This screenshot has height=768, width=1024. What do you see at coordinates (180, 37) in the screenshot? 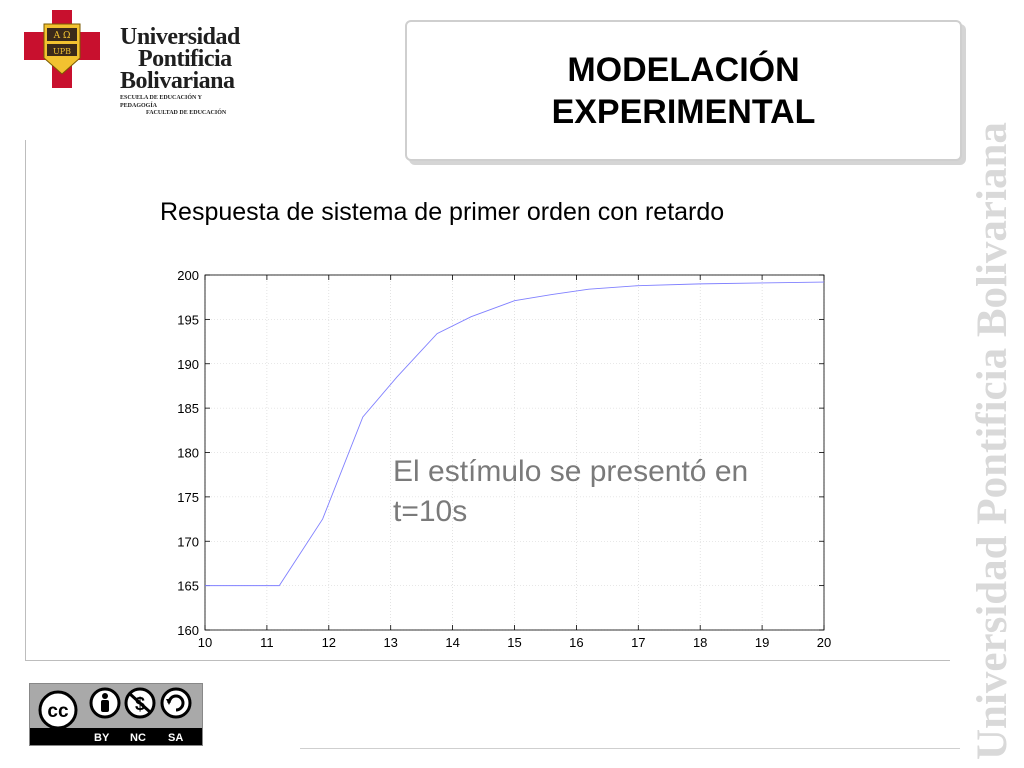
I see `logo-line-1: Universidad` at bounding box center [180, 37].